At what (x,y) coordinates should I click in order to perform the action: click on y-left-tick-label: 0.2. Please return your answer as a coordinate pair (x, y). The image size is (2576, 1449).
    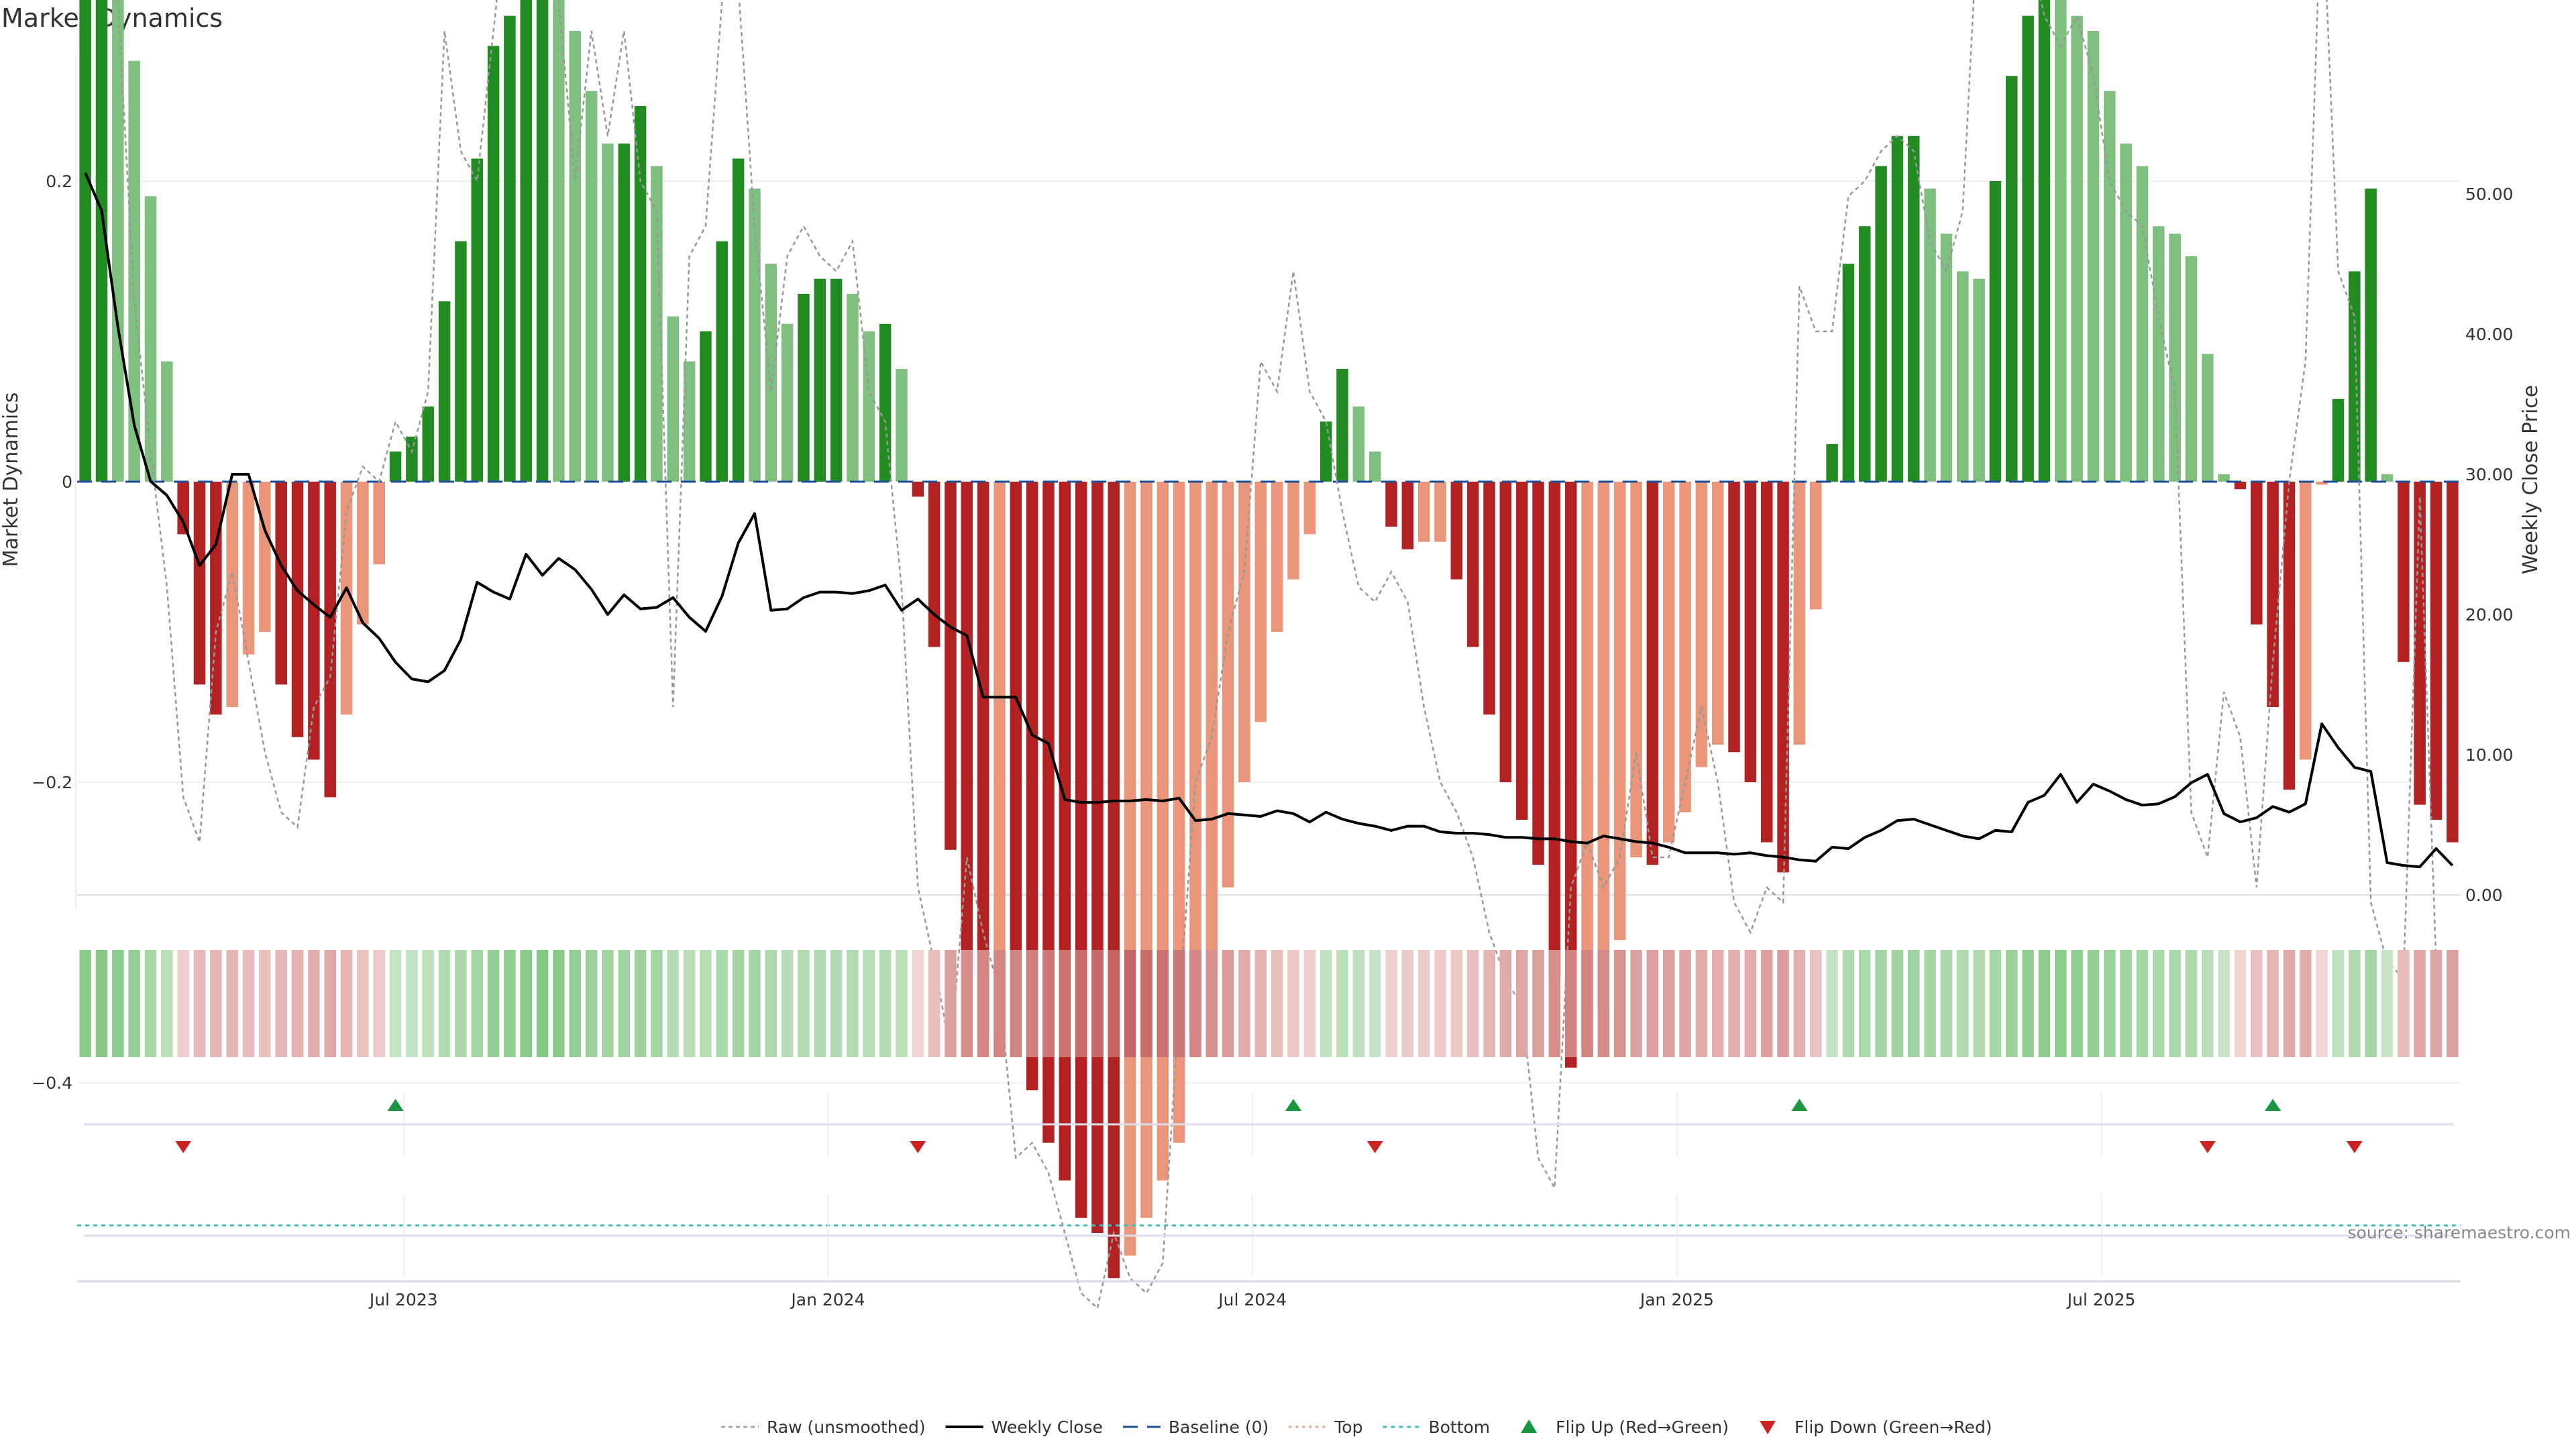
    Looking at the image, I should click on (59, 181).